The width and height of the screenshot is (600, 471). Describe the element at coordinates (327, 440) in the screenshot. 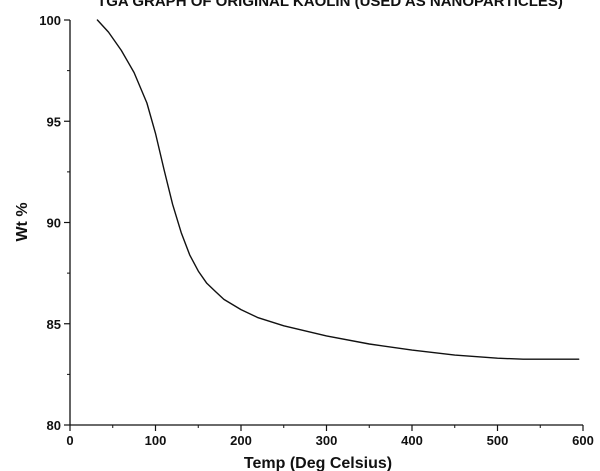

I see `x-tick-label: 300` at that location.